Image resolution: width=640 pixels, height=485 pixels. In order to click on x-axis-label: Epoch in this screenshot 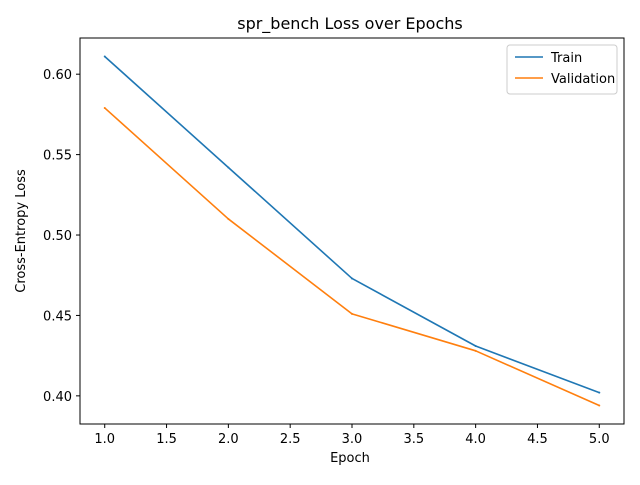, I will do `click(350, 458)`.